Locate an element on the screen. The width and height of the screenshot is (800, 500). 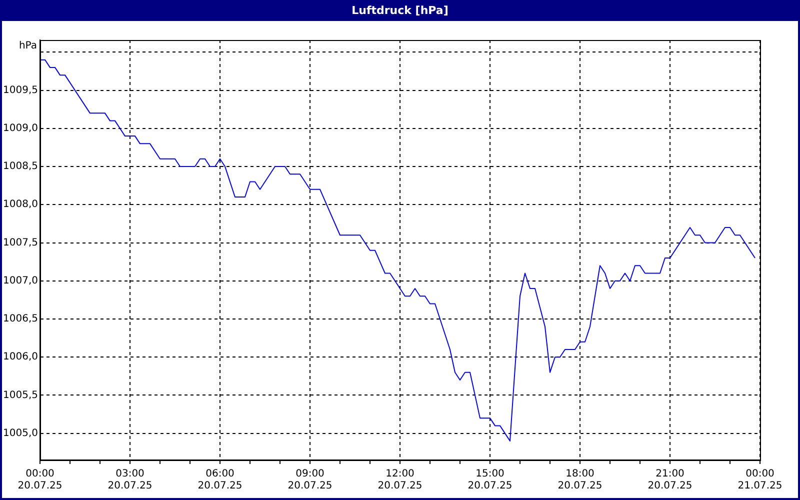
x-tick-label: 03:00 20.07.25 is located at coordinates (130, 480).